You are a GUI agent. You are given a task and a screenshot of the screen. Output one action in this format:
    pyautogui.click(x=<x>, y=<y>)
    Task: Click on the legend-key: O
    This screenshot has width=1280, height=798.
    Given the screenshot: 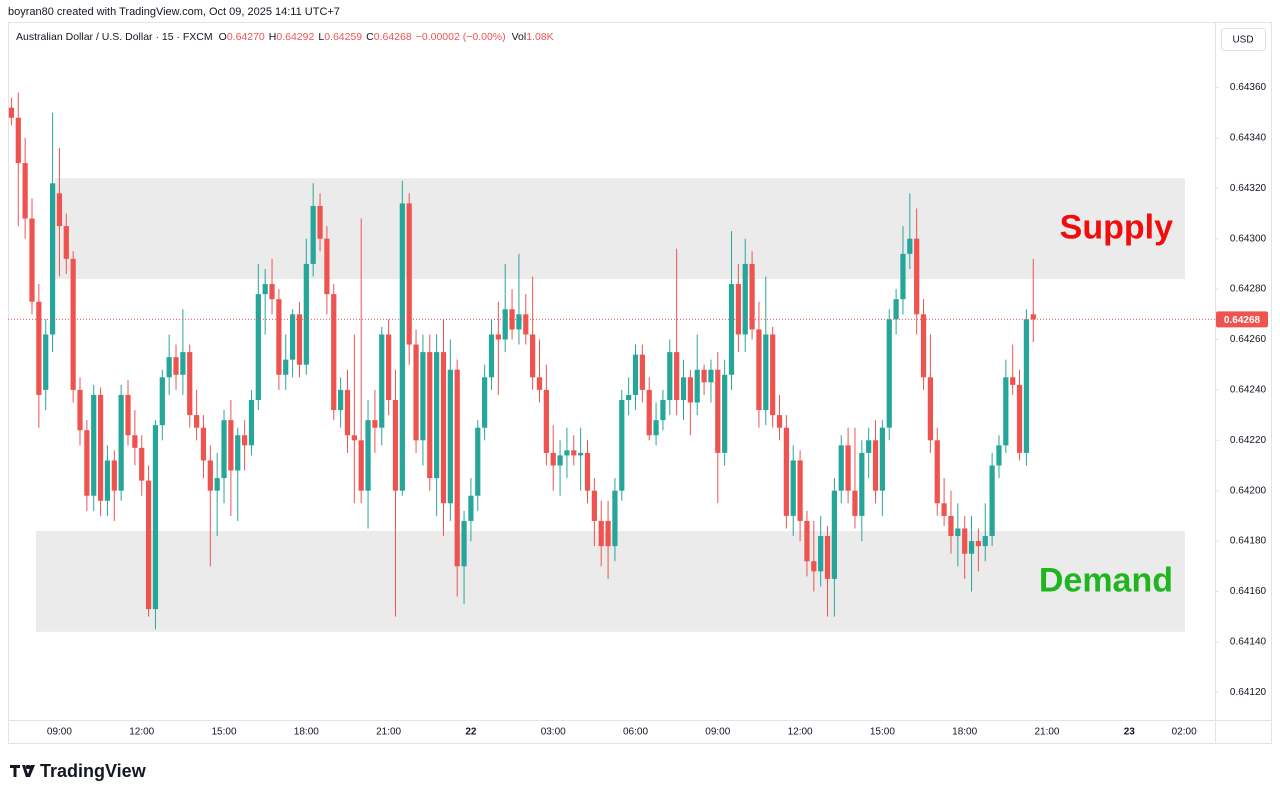 What is the action you would take?
    pyautogui.click(x=223, y=37)
    